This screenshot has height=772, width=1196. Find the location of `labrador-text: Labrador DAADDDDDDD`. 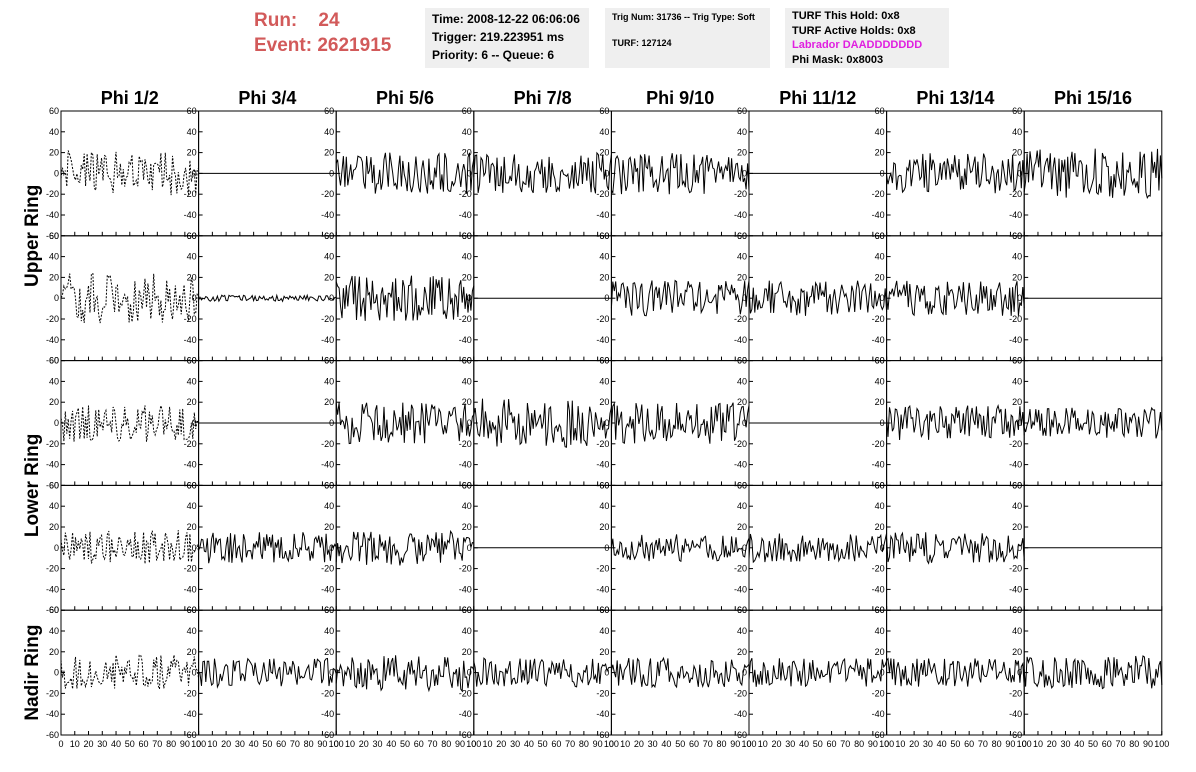

labrador-text: Labrador DAADDDDDDD is located at coordinates (857, 45).